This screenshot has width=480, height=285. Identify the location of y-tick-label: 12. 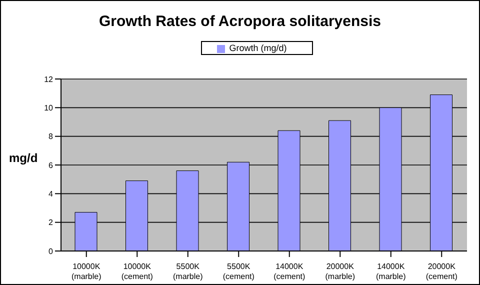
(49, 79).